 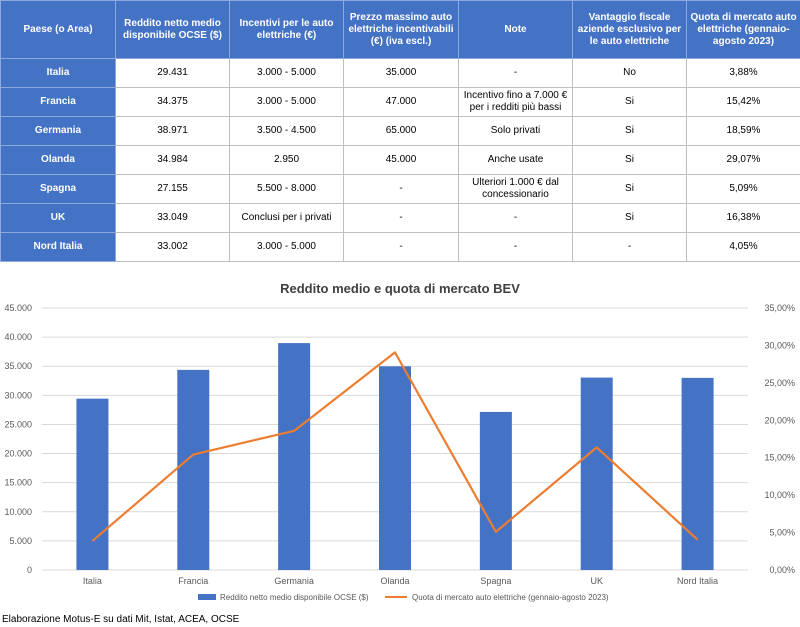 What do you see at coordinates (515, 189) in the screenshot?
I see `table-cell: Ulteriori 1.000 € dal concessionario` at bounding box center [515, 189].